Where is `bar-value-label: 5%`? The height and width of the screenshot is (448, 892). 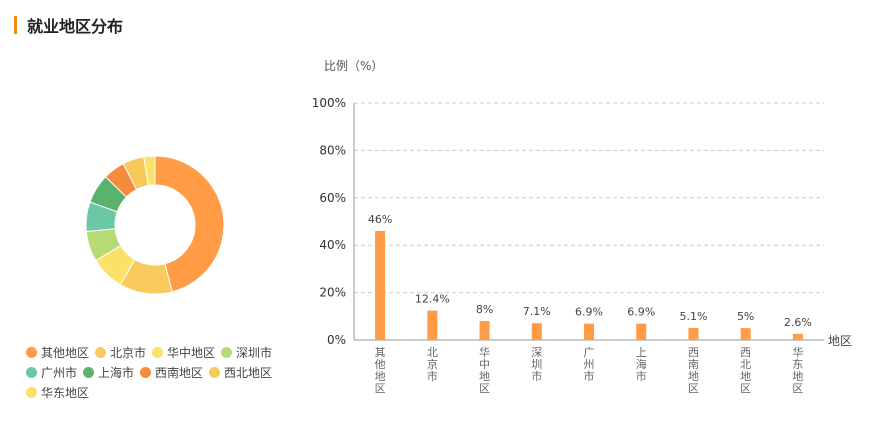
bar-value-label: 5% is located at coordinates (745, 316).